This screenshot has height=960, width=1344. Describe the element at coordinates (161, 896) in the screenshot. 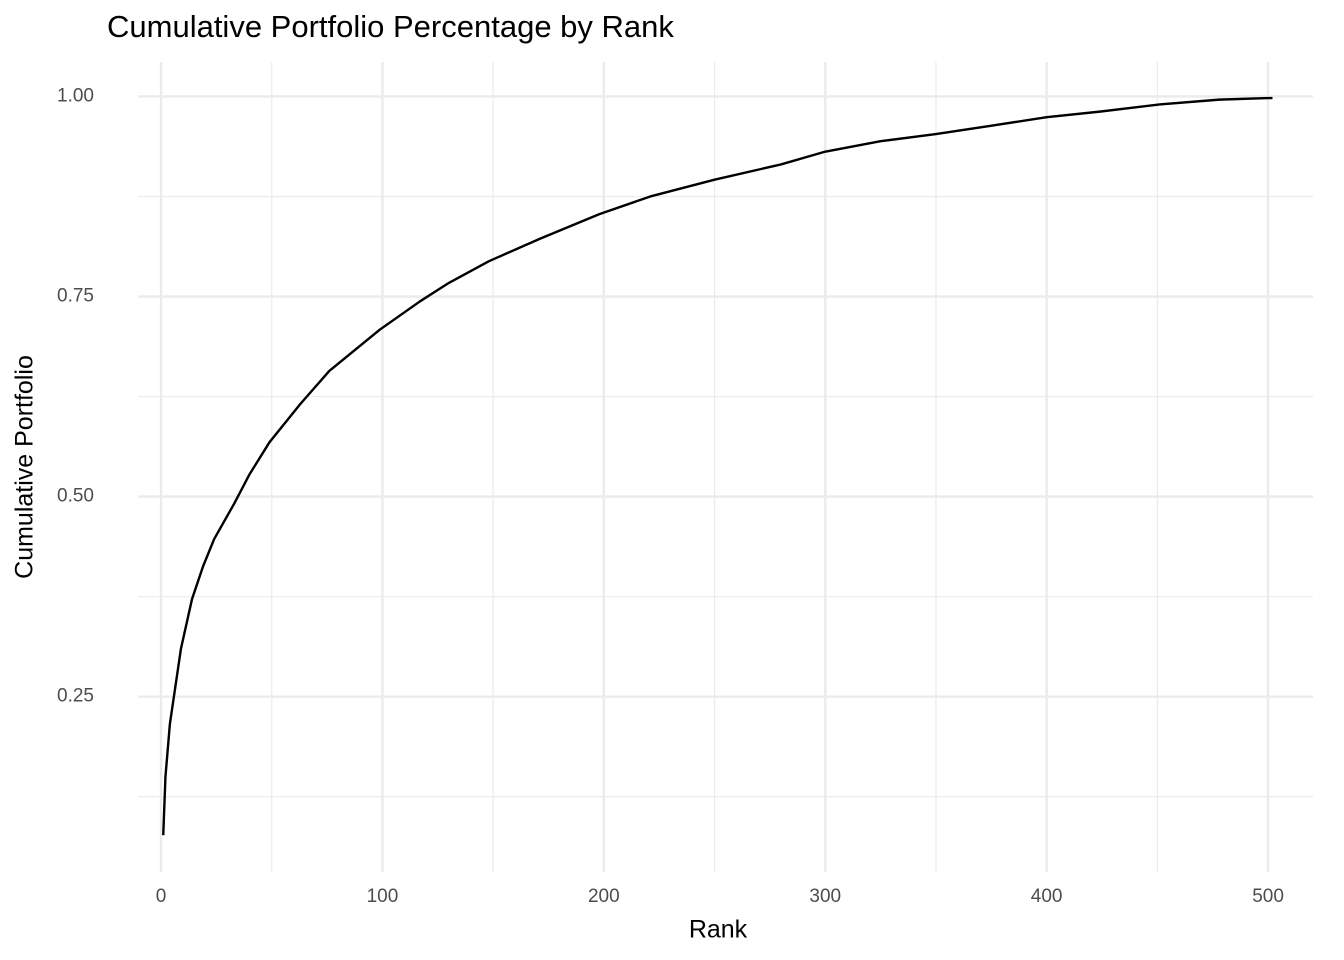

I see `x-tick-label: 0` at that location.